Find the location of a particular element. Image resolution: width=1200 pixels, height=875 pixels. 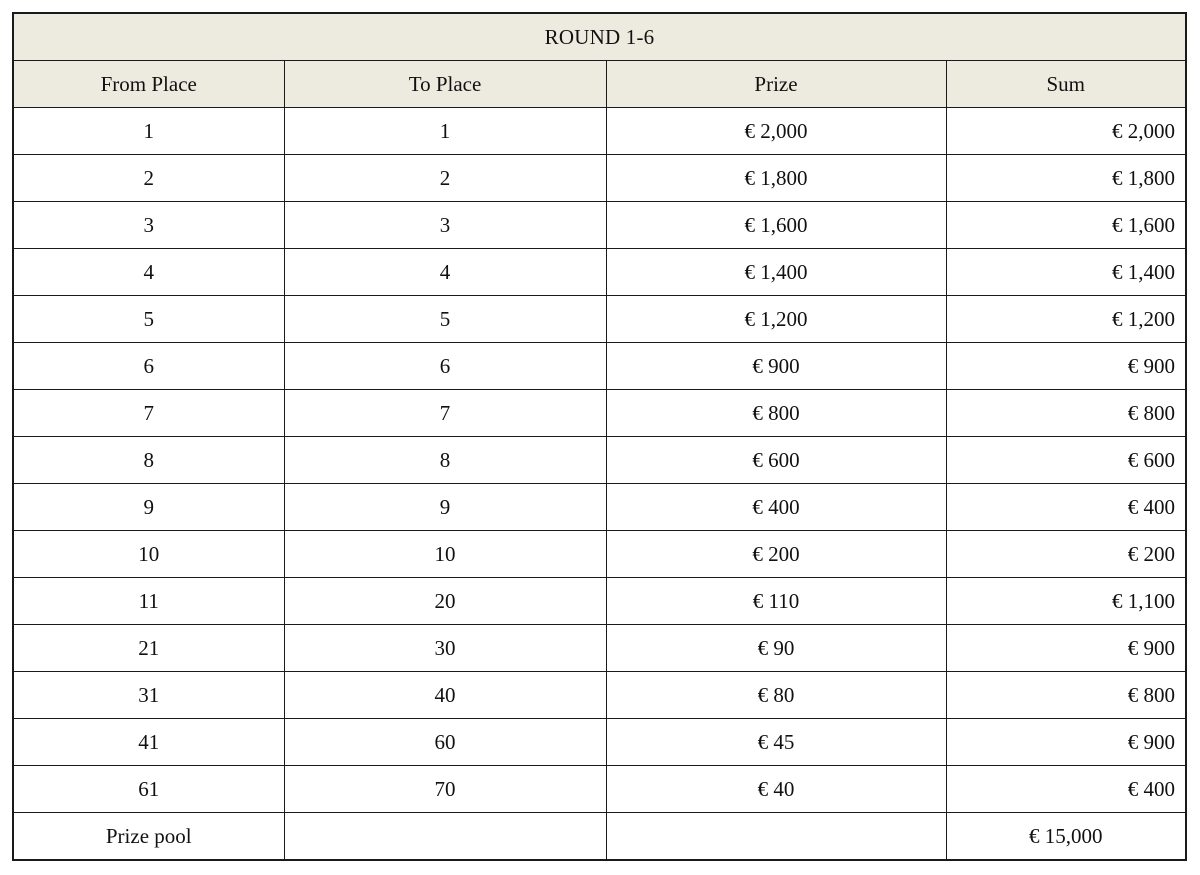

table-row: 6 6 € 900 € 900 is located at coordinates (599, 366).